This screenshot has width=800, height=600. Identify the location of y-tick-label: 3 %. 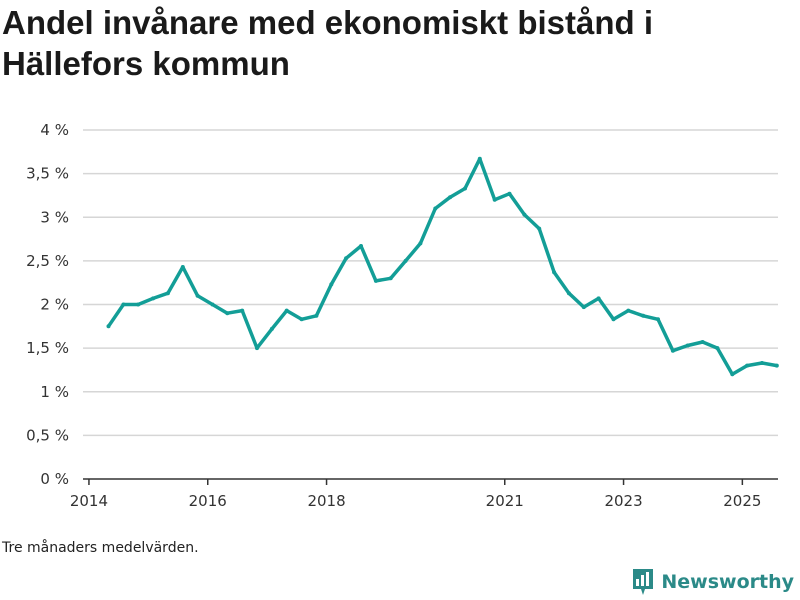
(54, 217).